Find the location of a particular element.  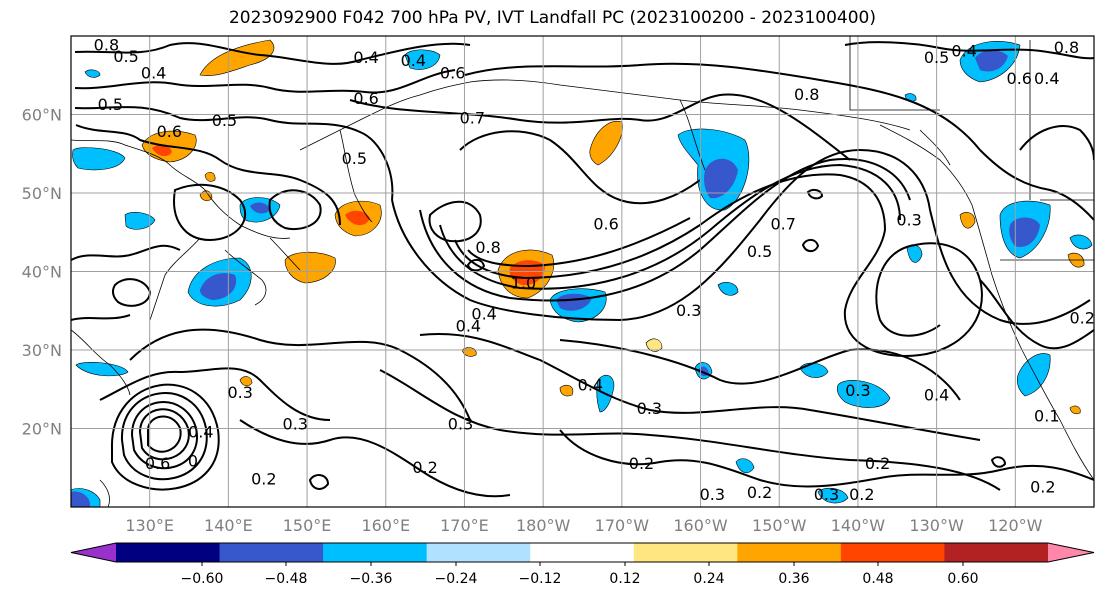

lon-tick-label: 160°W is located at coordinates (700, 525).